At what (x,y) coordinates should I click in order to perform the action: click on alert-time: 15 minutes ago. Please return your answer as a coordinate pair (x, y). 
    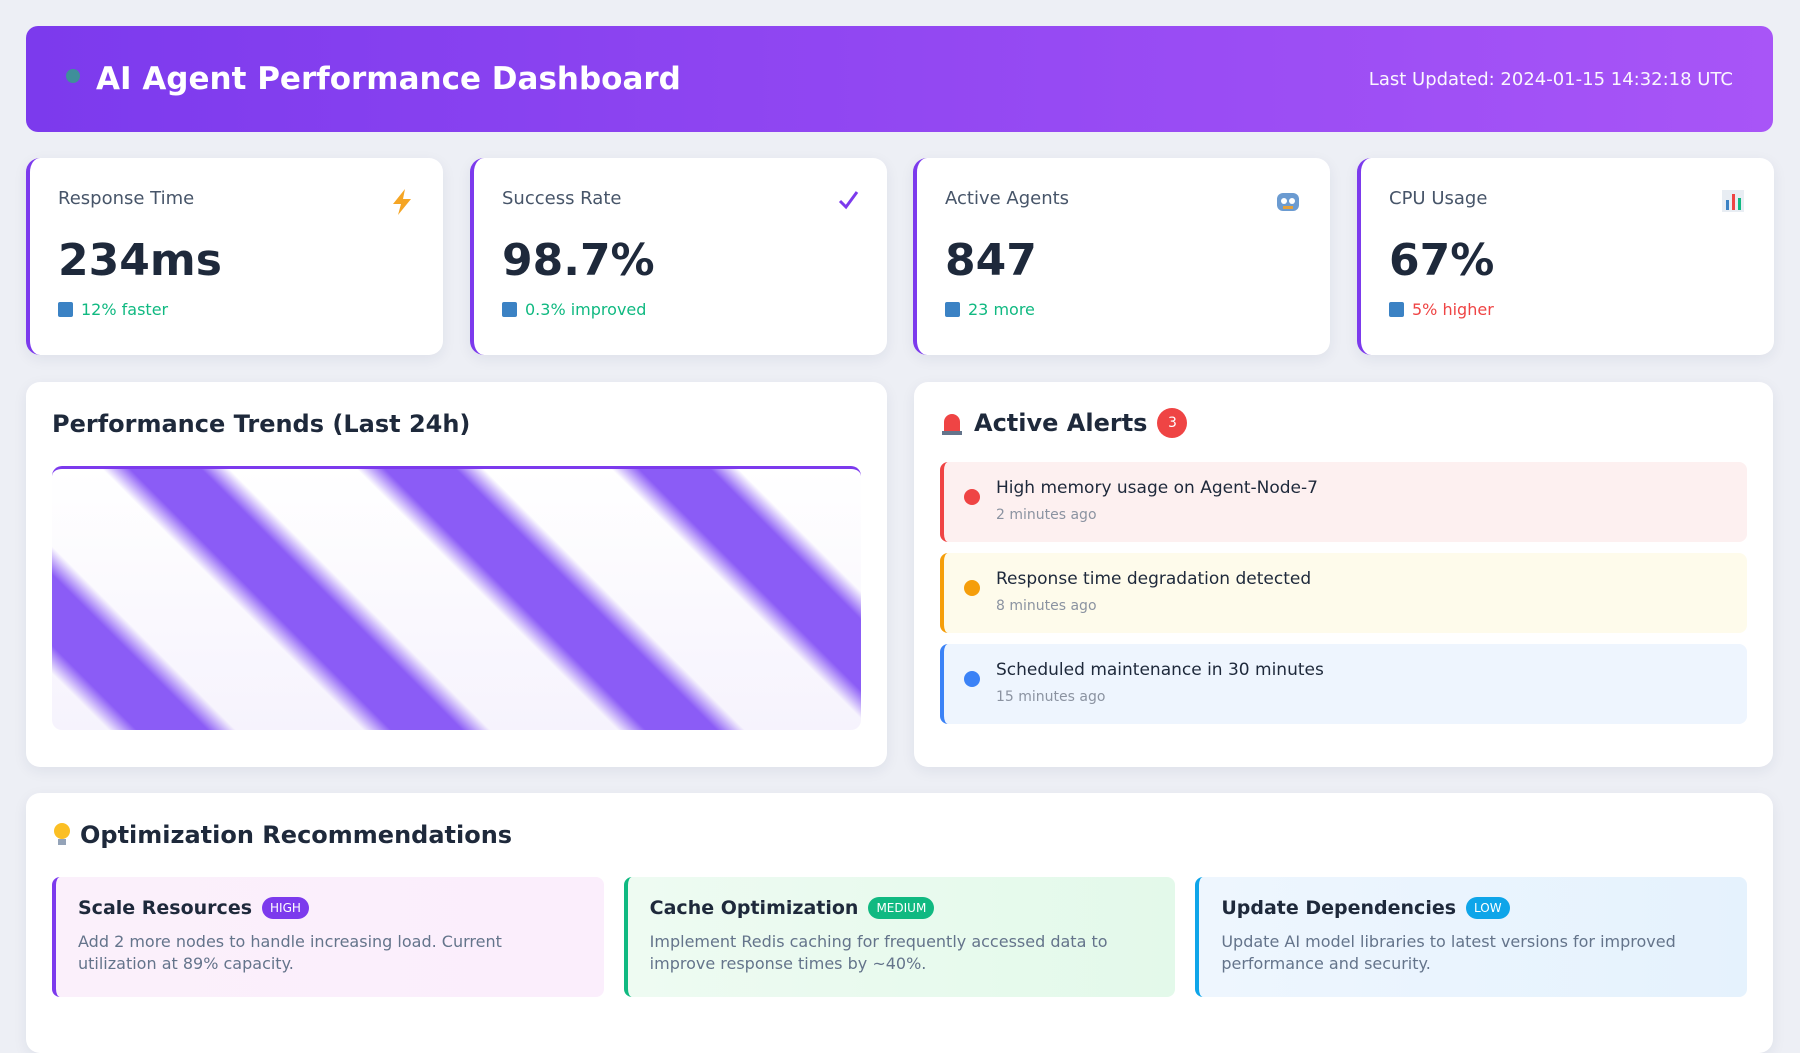
    Looking at the image, I should click on (1051, 697).